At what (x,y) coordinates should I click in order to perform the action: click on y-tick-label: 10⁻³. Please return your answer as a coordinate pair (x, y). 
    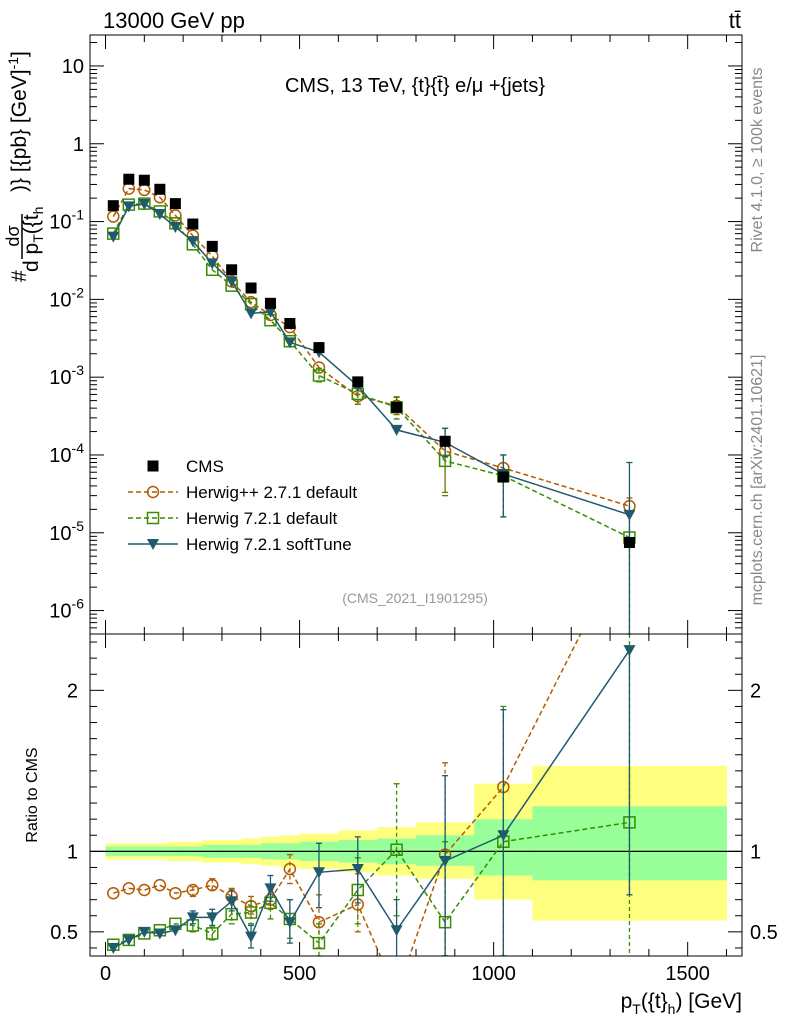
    Looking at the image, I should click on (66, 375).